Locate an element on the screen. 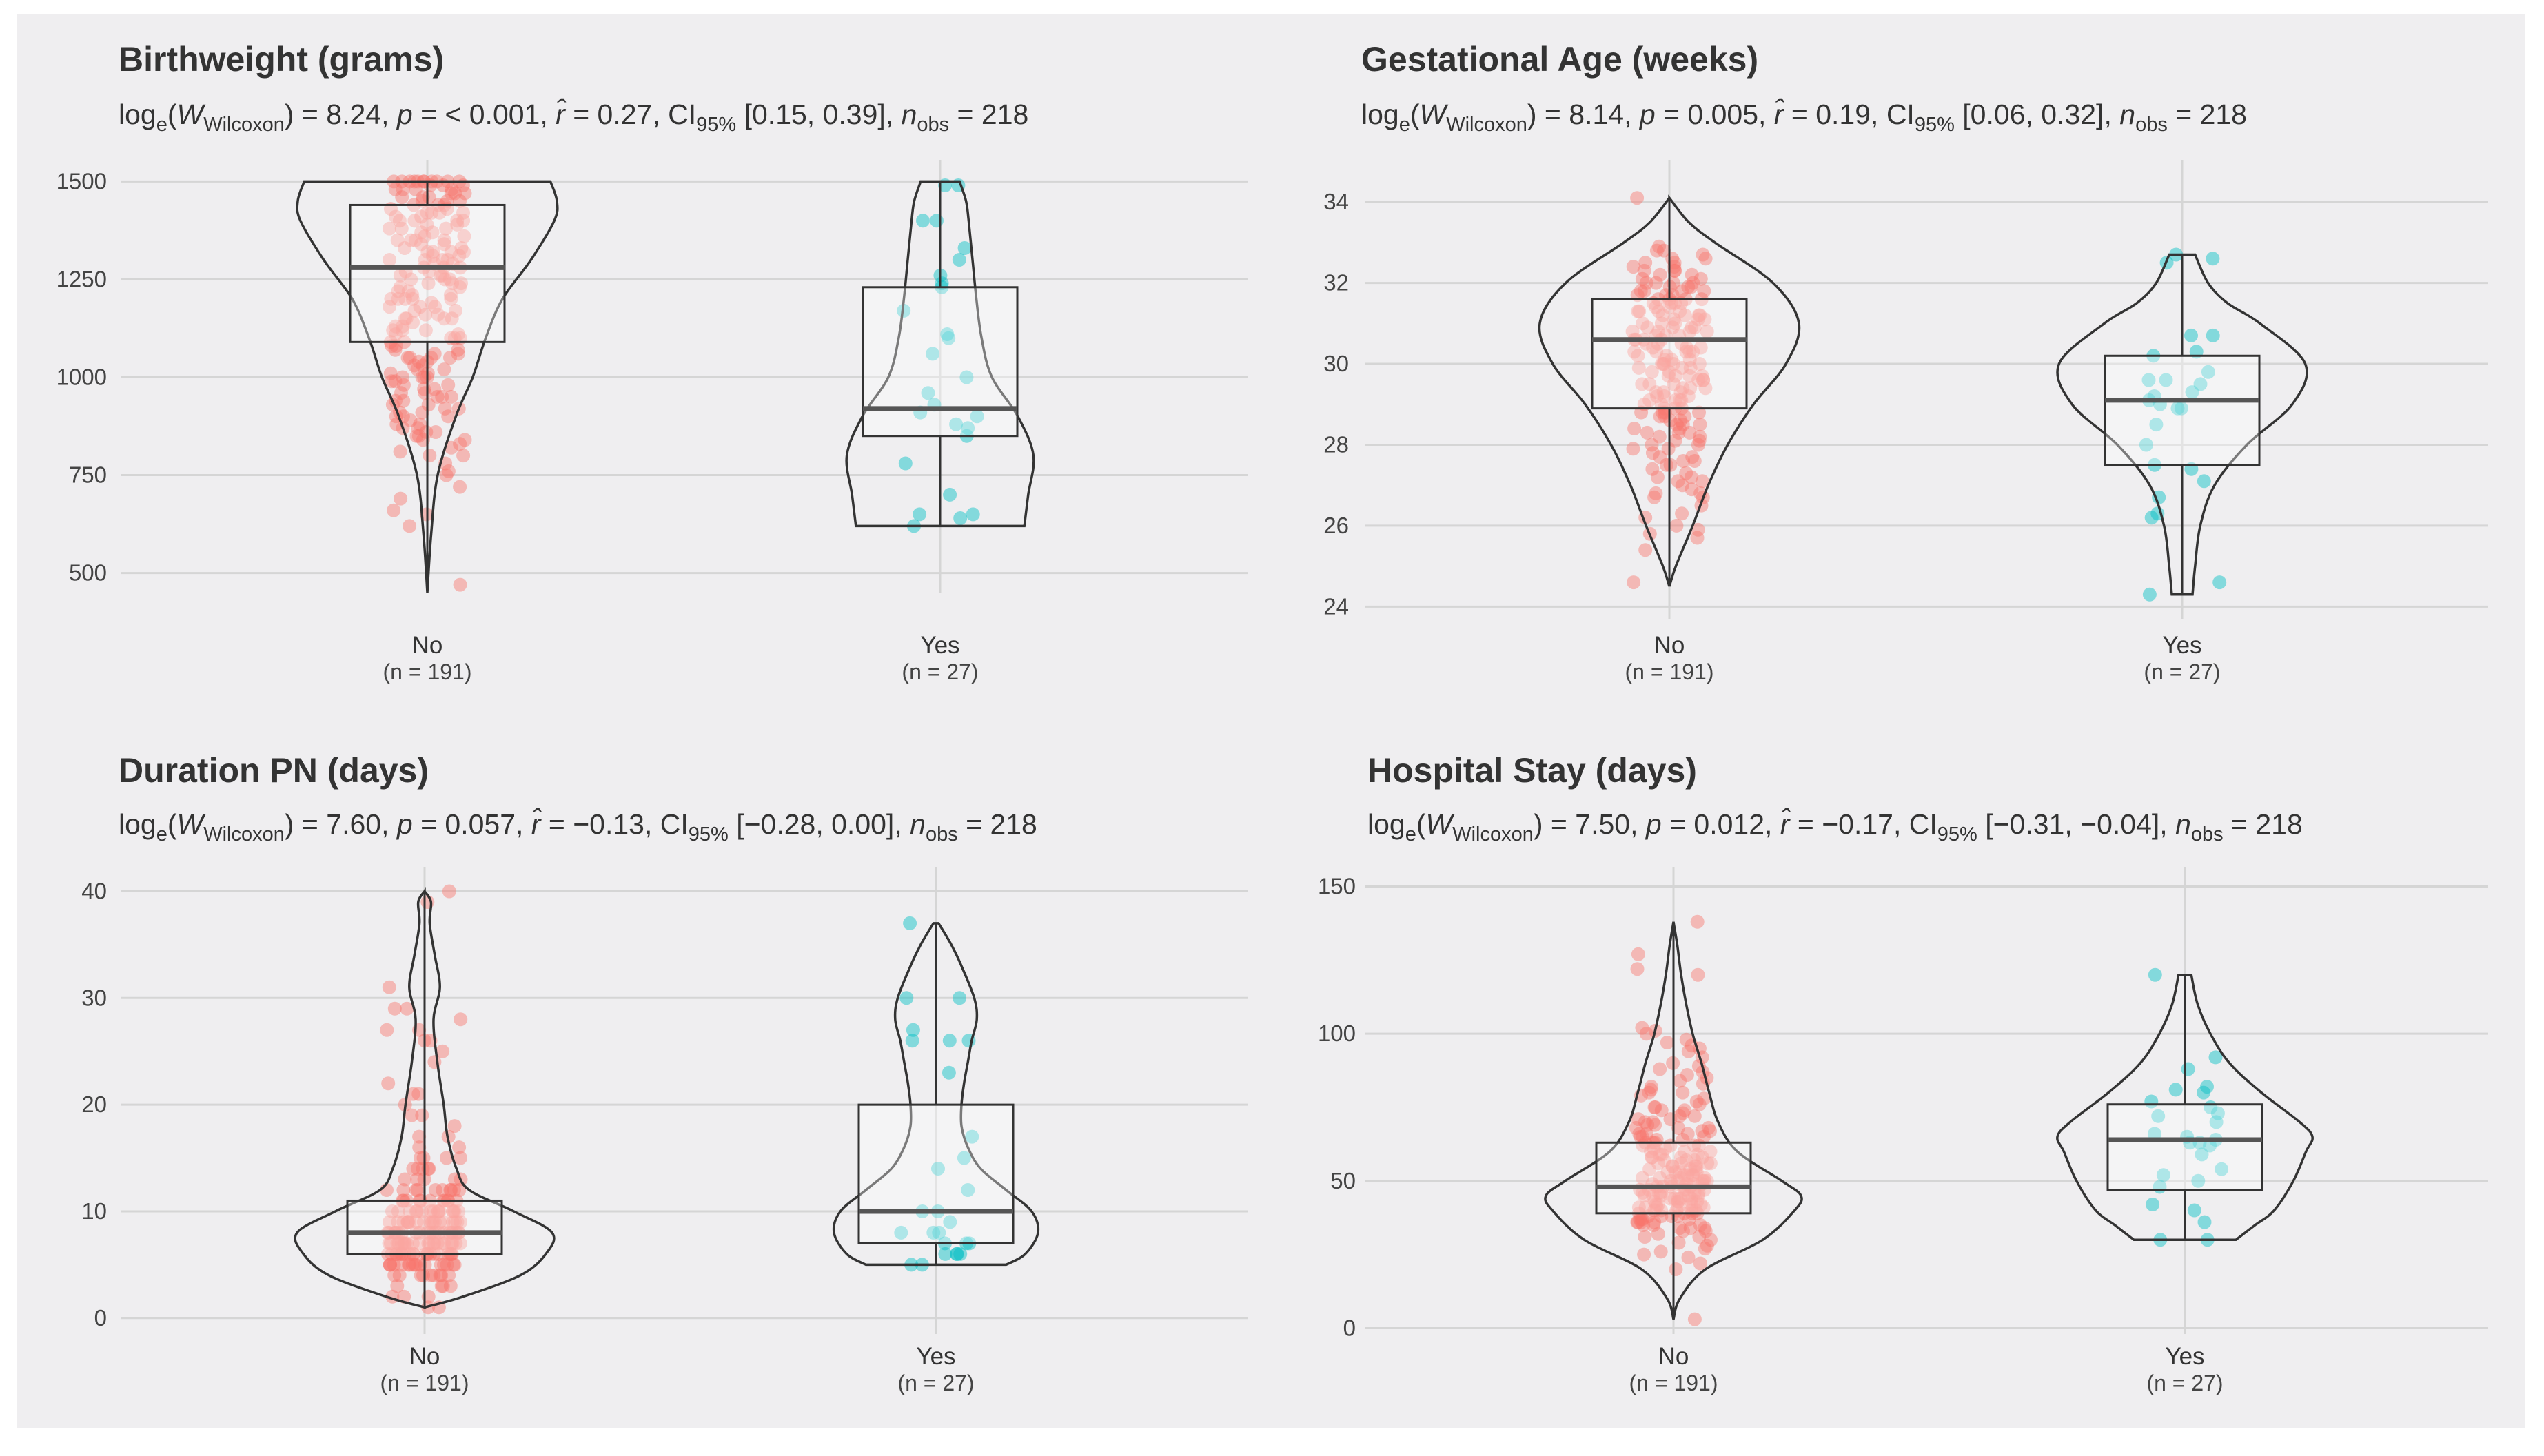  y-tick-label: 1000 is located at coordinates (82, 376).